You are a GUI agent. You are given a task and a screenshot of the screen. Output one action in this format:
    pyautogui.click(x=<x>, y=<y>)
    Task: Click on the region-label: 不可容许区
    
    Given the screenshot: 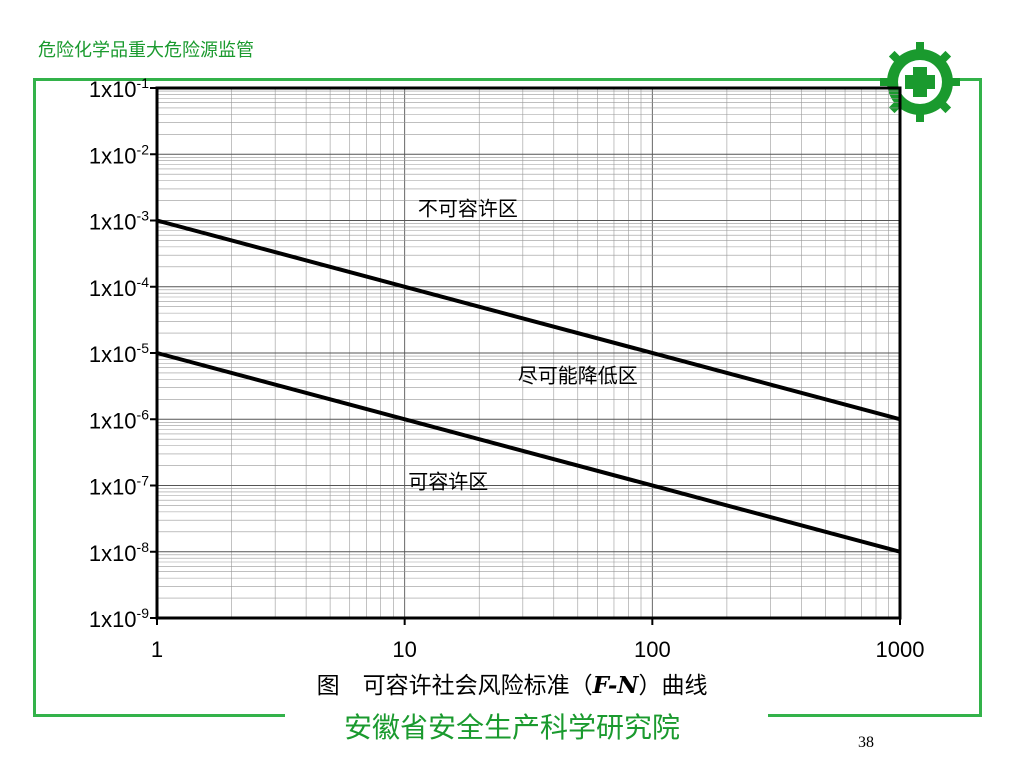 What is the action you would take?
    pyautogui.click(x=468, y=208)
    